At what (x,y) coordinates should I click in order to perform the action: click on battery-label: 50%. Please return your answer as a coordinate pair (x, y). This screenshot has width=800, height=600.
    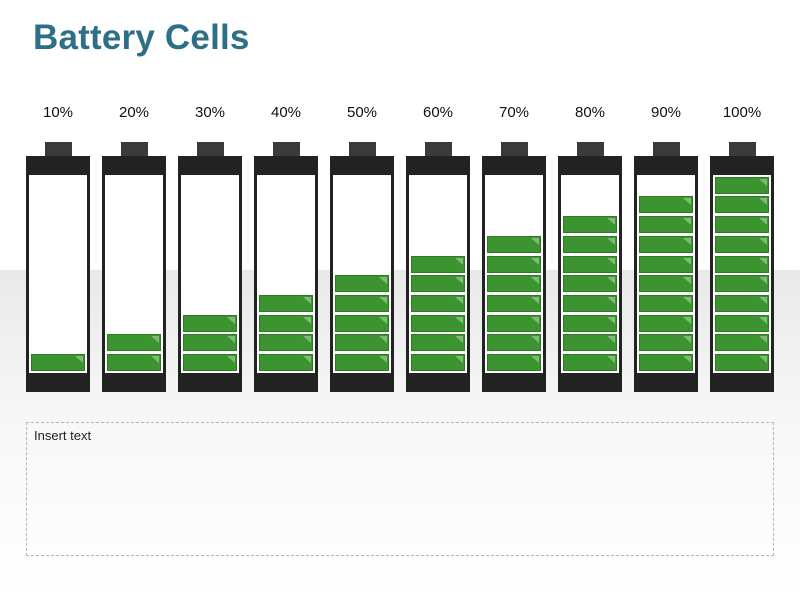
    Looking at the image, I should click on (362, 112).